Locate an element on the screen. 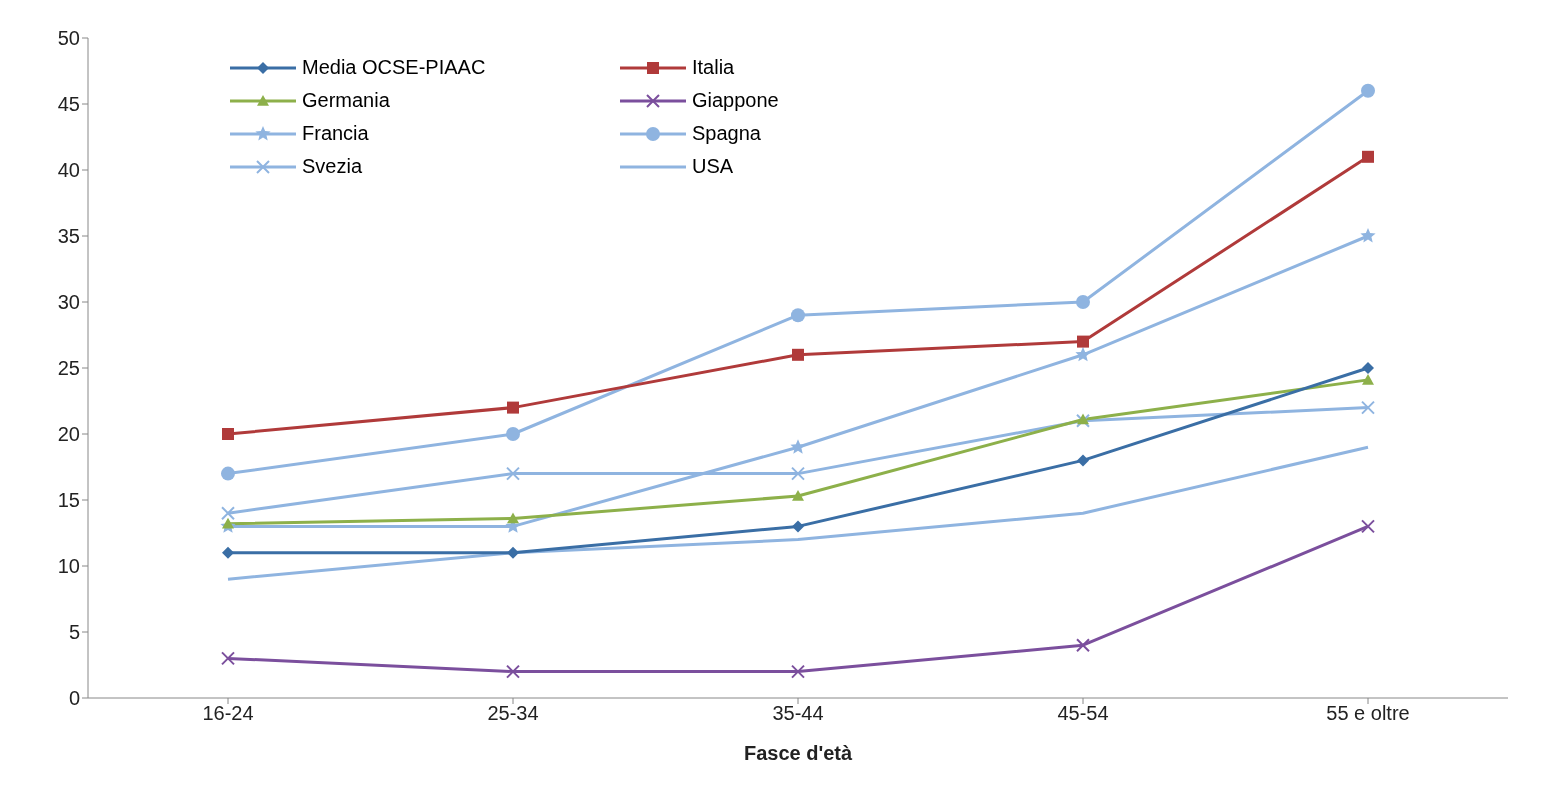  y-tick-label: 20 is located at coordinates (68, 434).